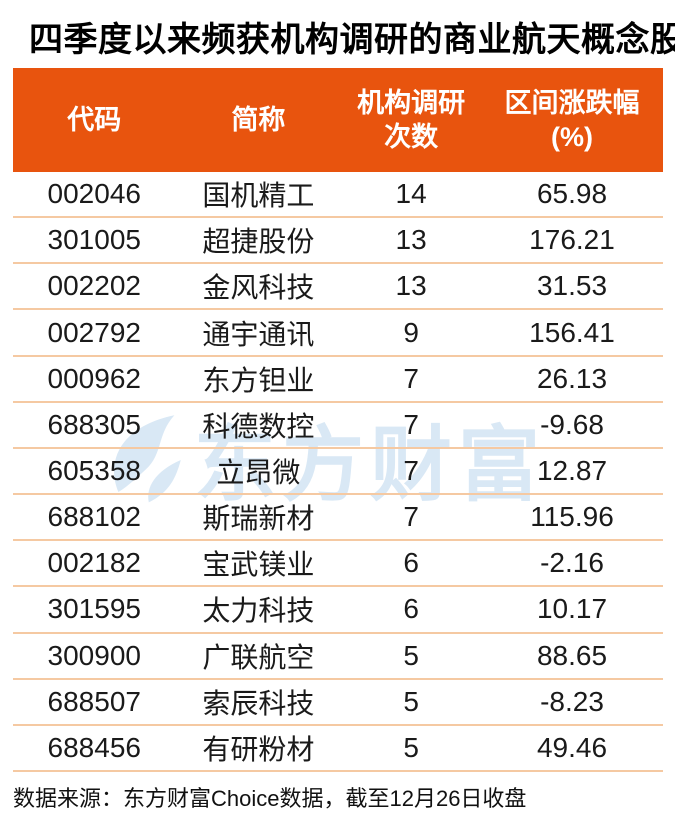  I want to click on change-pct-cell: -2.16, so click(572, 563).